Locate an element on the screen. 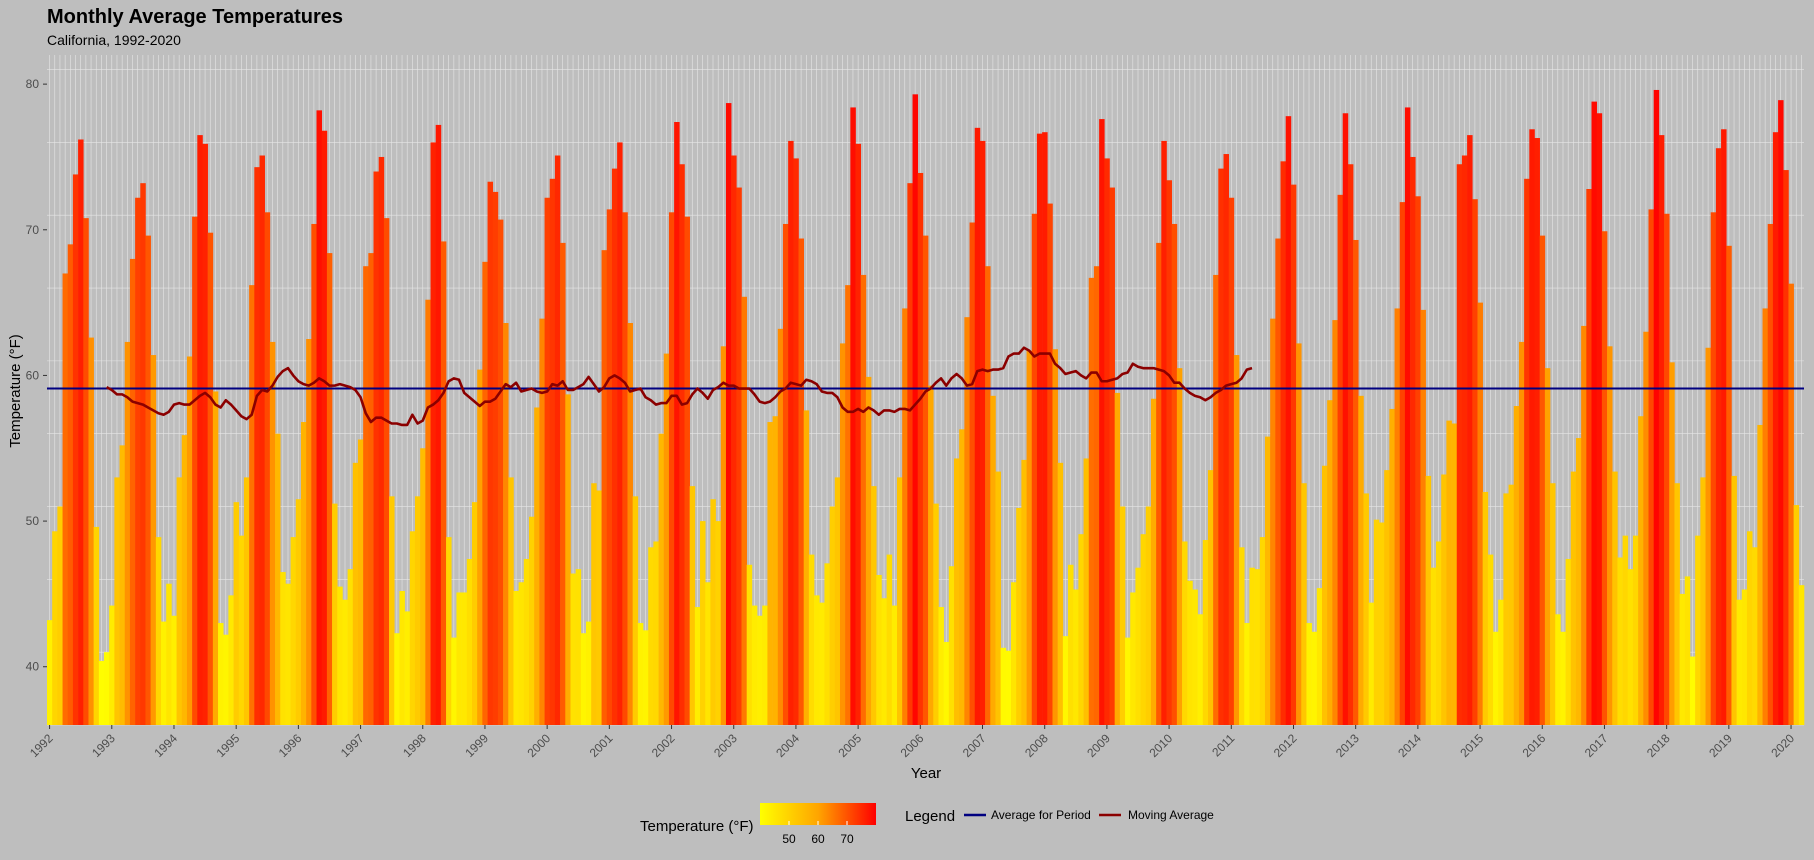 This screenshot has height=860, width=1814. x-tick-label: 2011 is located at coordinates (1223, 745).